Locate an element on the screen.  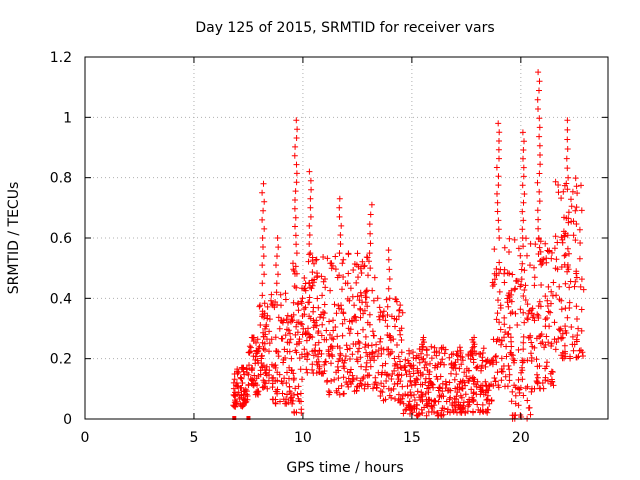
y-tick-label: 0 is located at coordinates (67, 420).